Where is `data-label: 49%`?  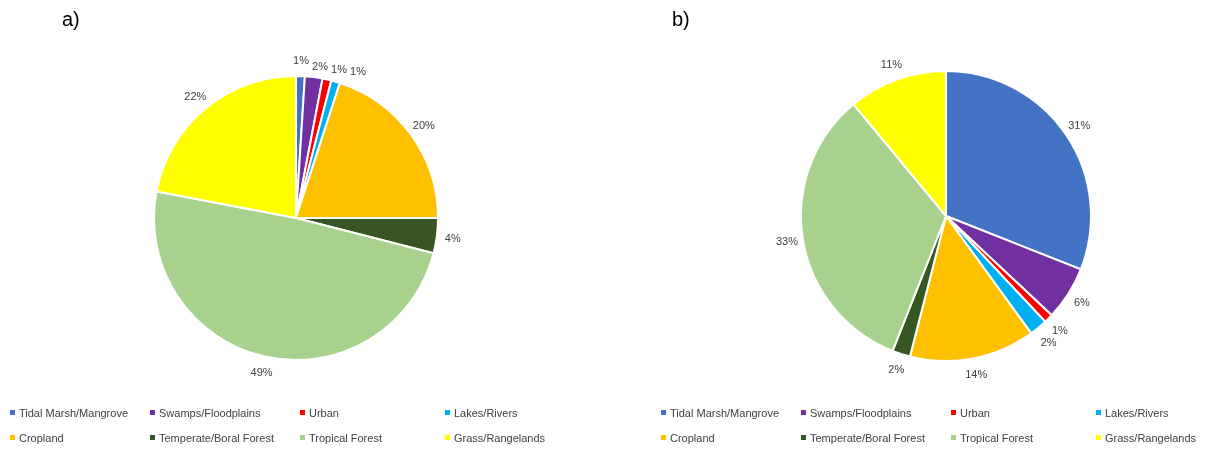 data-label: 49% is located at coordinates (261, 372).